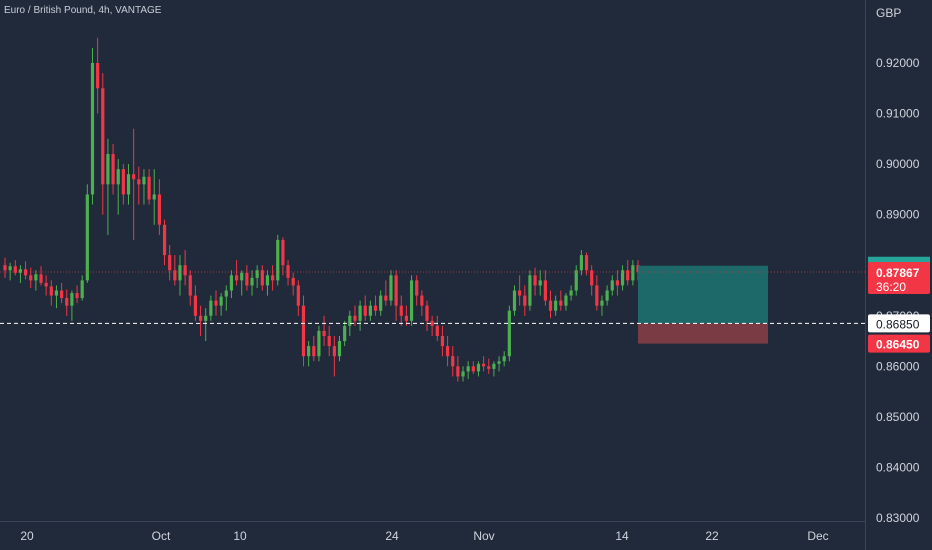  I want to click on price-tick-label: 0.85000, so click(898, 417).